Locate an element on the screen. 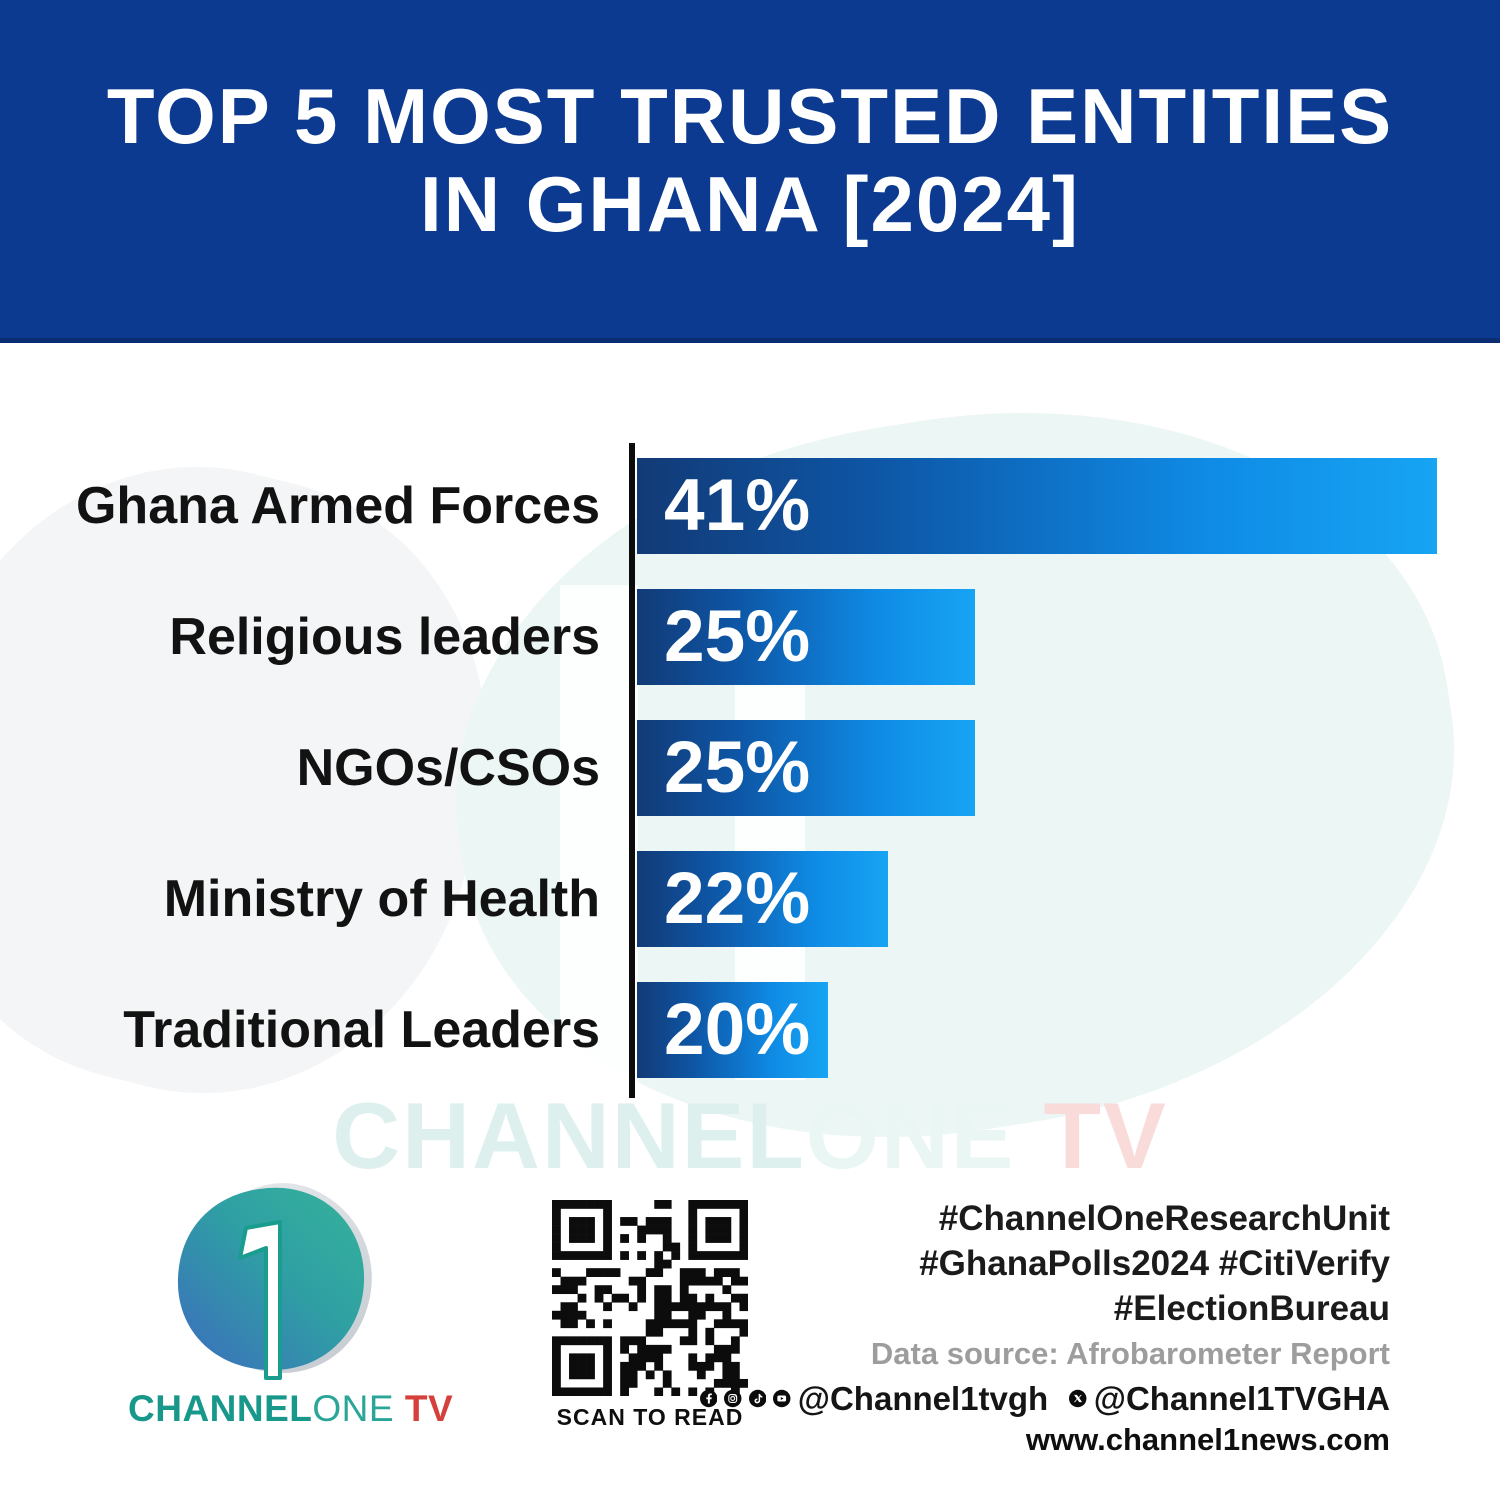  bar-label-religious-leaders: Religious leaders is located at coordinates (384, 637).